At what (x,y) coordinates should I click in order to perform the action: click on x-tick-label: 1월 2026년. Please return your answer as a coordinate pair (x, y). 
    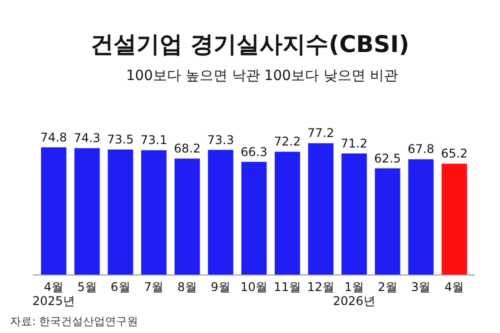
    Looking at the image, I should click on (354, 294).